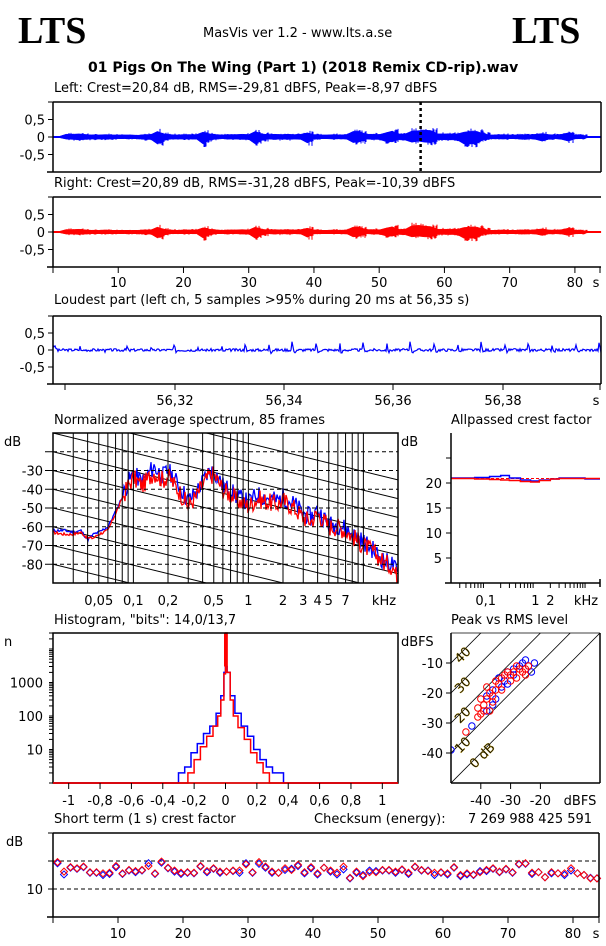  I want to click on spectrum-xtick-label: 3, so click(303, 601).